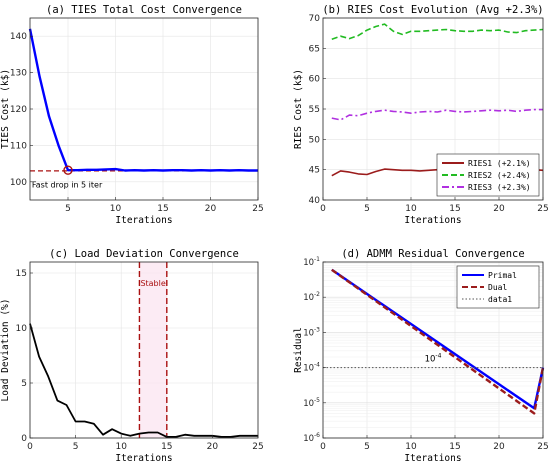 The width and height of the screenshot is (550, 473). What do you see at coordinates (24, 356) in the screenshot?
I see `y-ticks: 0 5 10 15` at bounding box center [24, 356].